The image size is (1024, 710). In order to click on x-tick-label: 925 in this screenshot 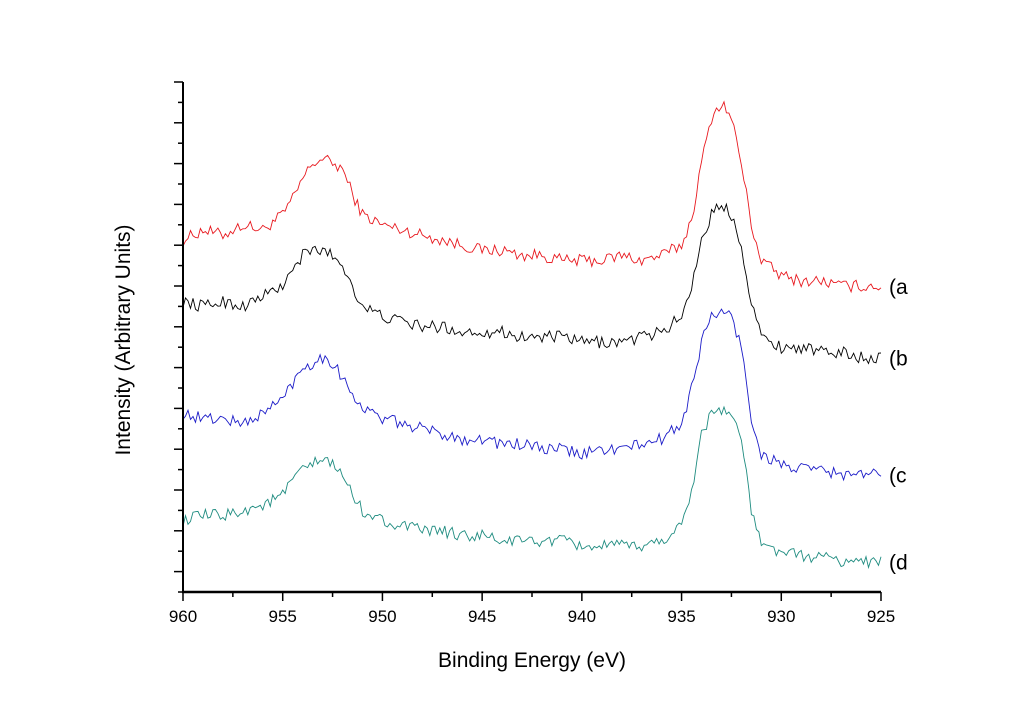, I will do `click(881, 616)`.